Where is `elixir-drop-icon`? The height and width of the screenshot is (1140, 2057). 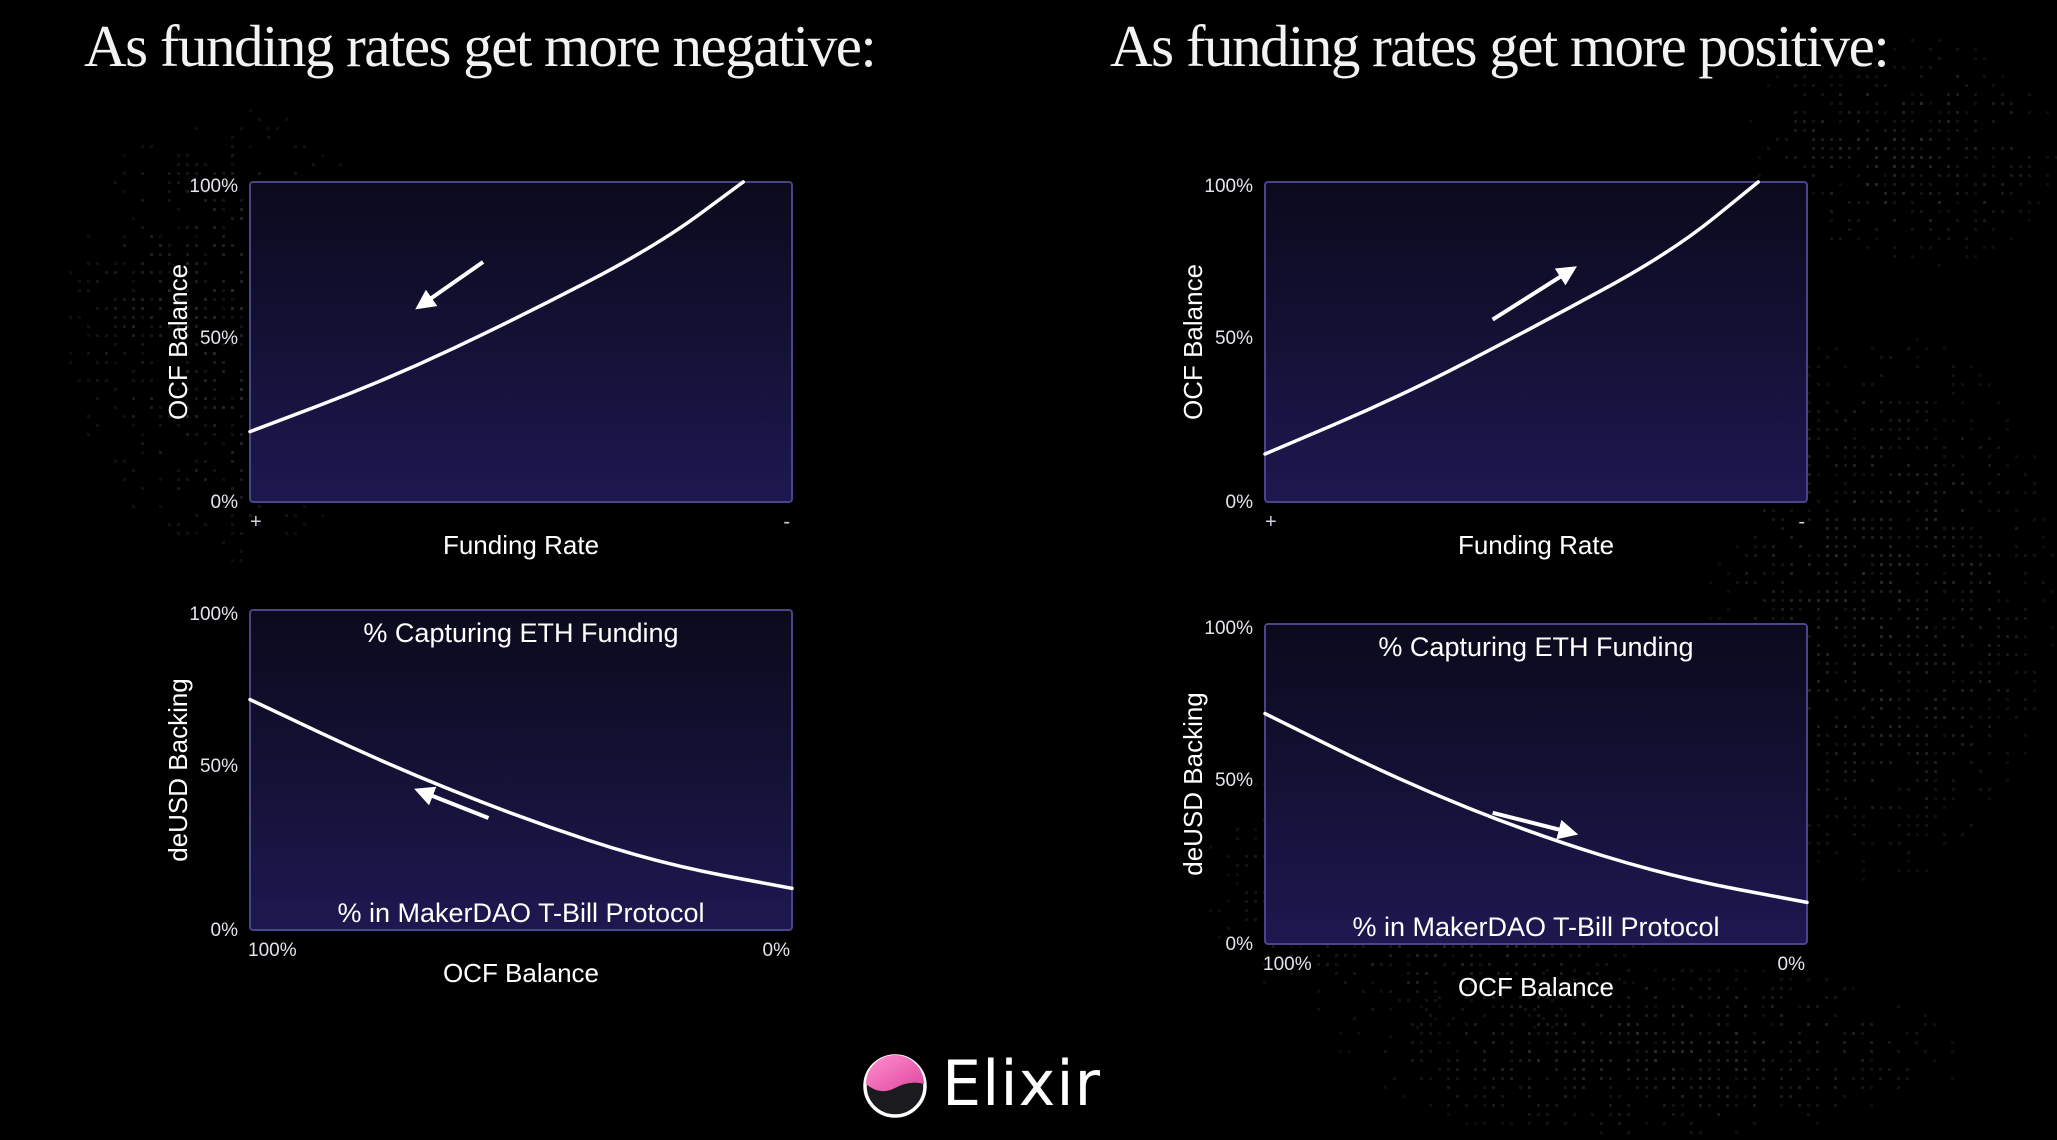
elixir-drop-icon is located at coordinates (895, 1086).